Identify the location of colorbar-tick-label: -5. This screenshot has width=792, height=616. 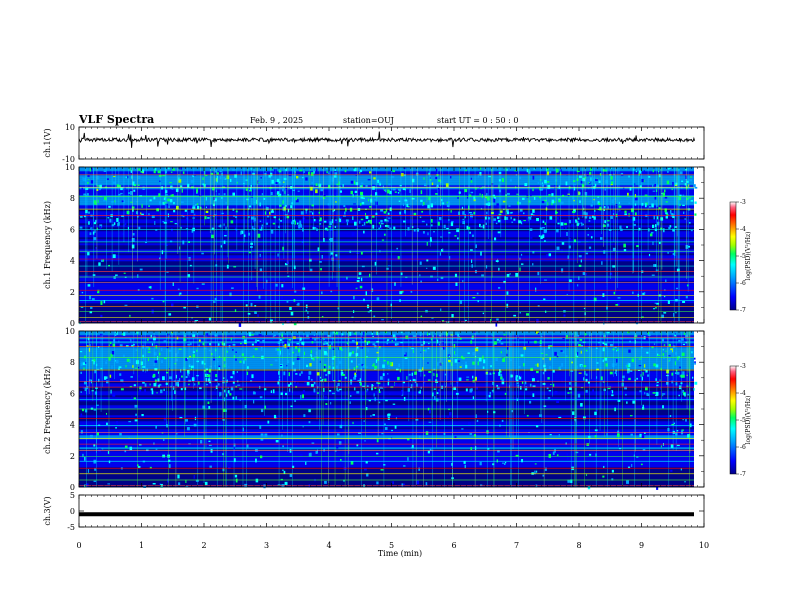
(743, 256).